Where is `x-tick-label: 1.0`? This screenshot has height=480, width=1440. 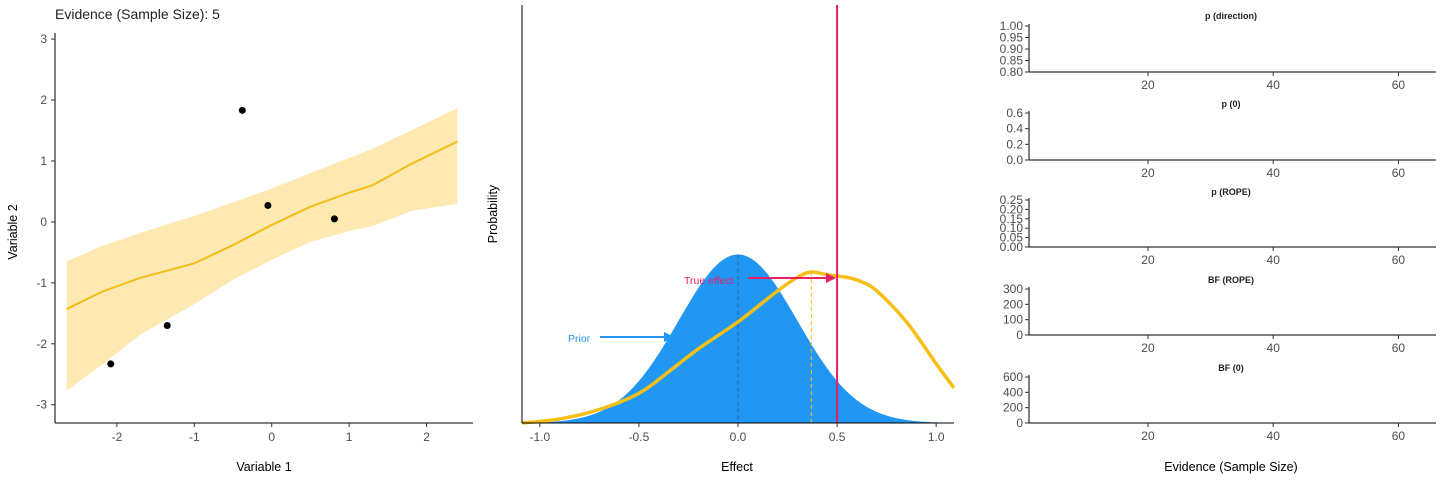
x-tick-label: 1.0 is located at coordinates (936, 437).